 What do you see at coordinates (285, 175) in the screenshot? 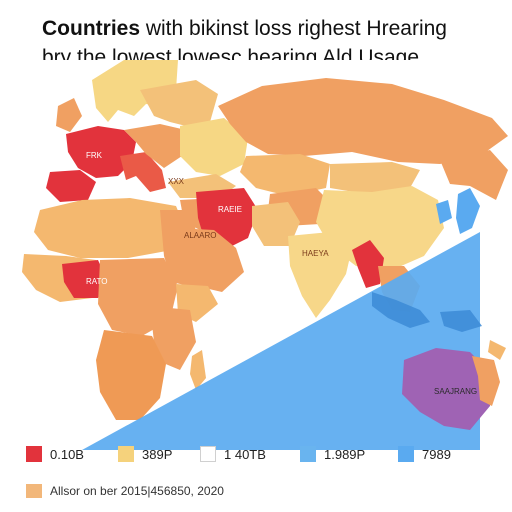
I see `region-kazakhstan` at bounding box center [285, 175].